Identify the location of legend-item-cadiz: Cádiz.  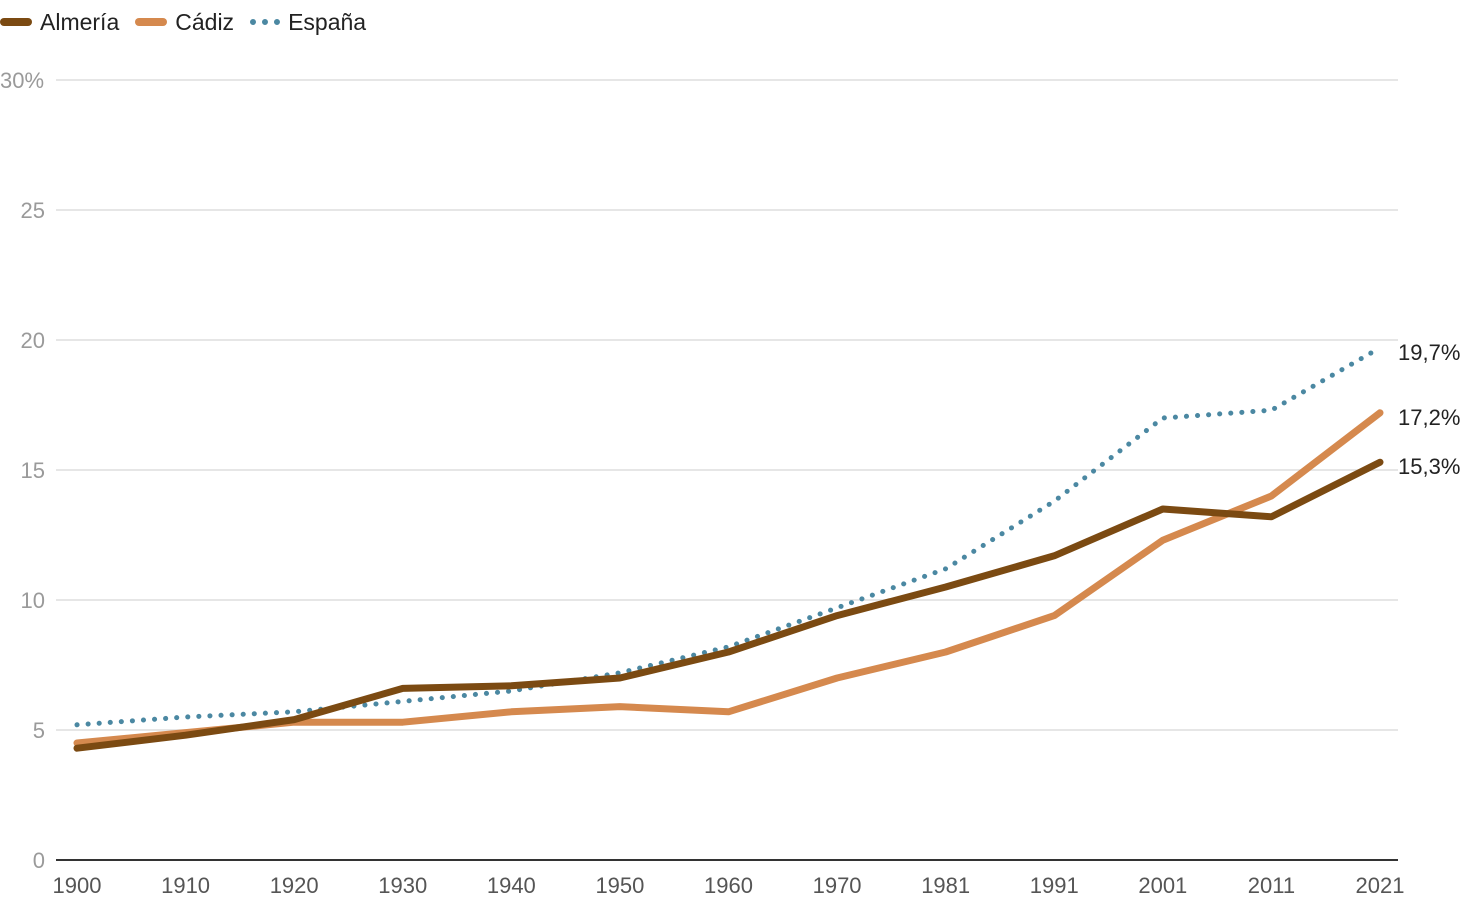
(184, 22).